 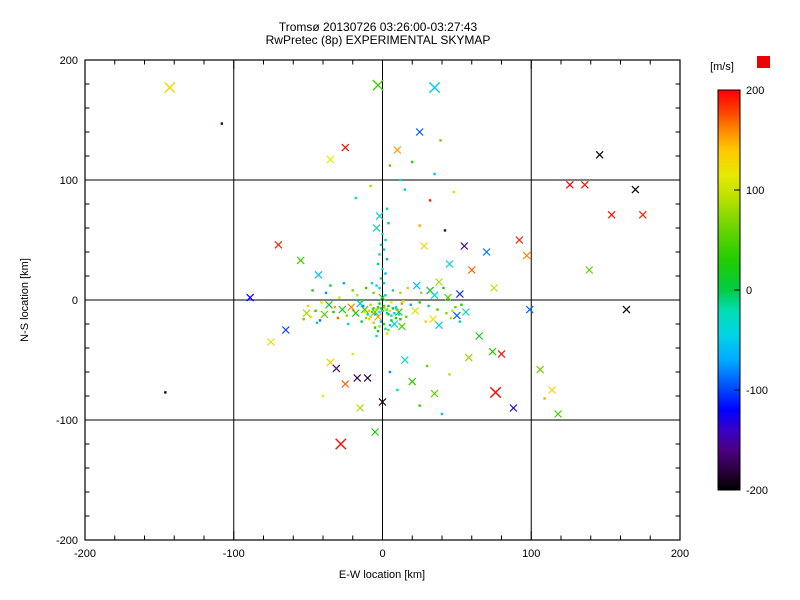 What do you see at coordinates (85, 554) in the screenshot?
I see `x-tick-label: -200` at bounding box center [85, 554].